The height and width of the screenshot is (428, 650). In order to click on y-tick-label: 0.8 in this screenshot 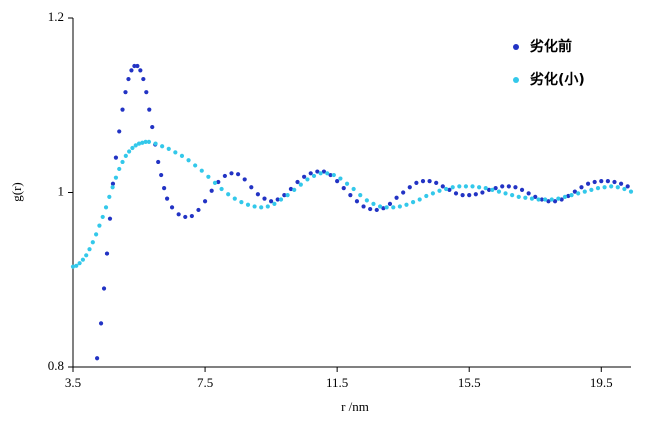, I will do `click(56, 365)`.